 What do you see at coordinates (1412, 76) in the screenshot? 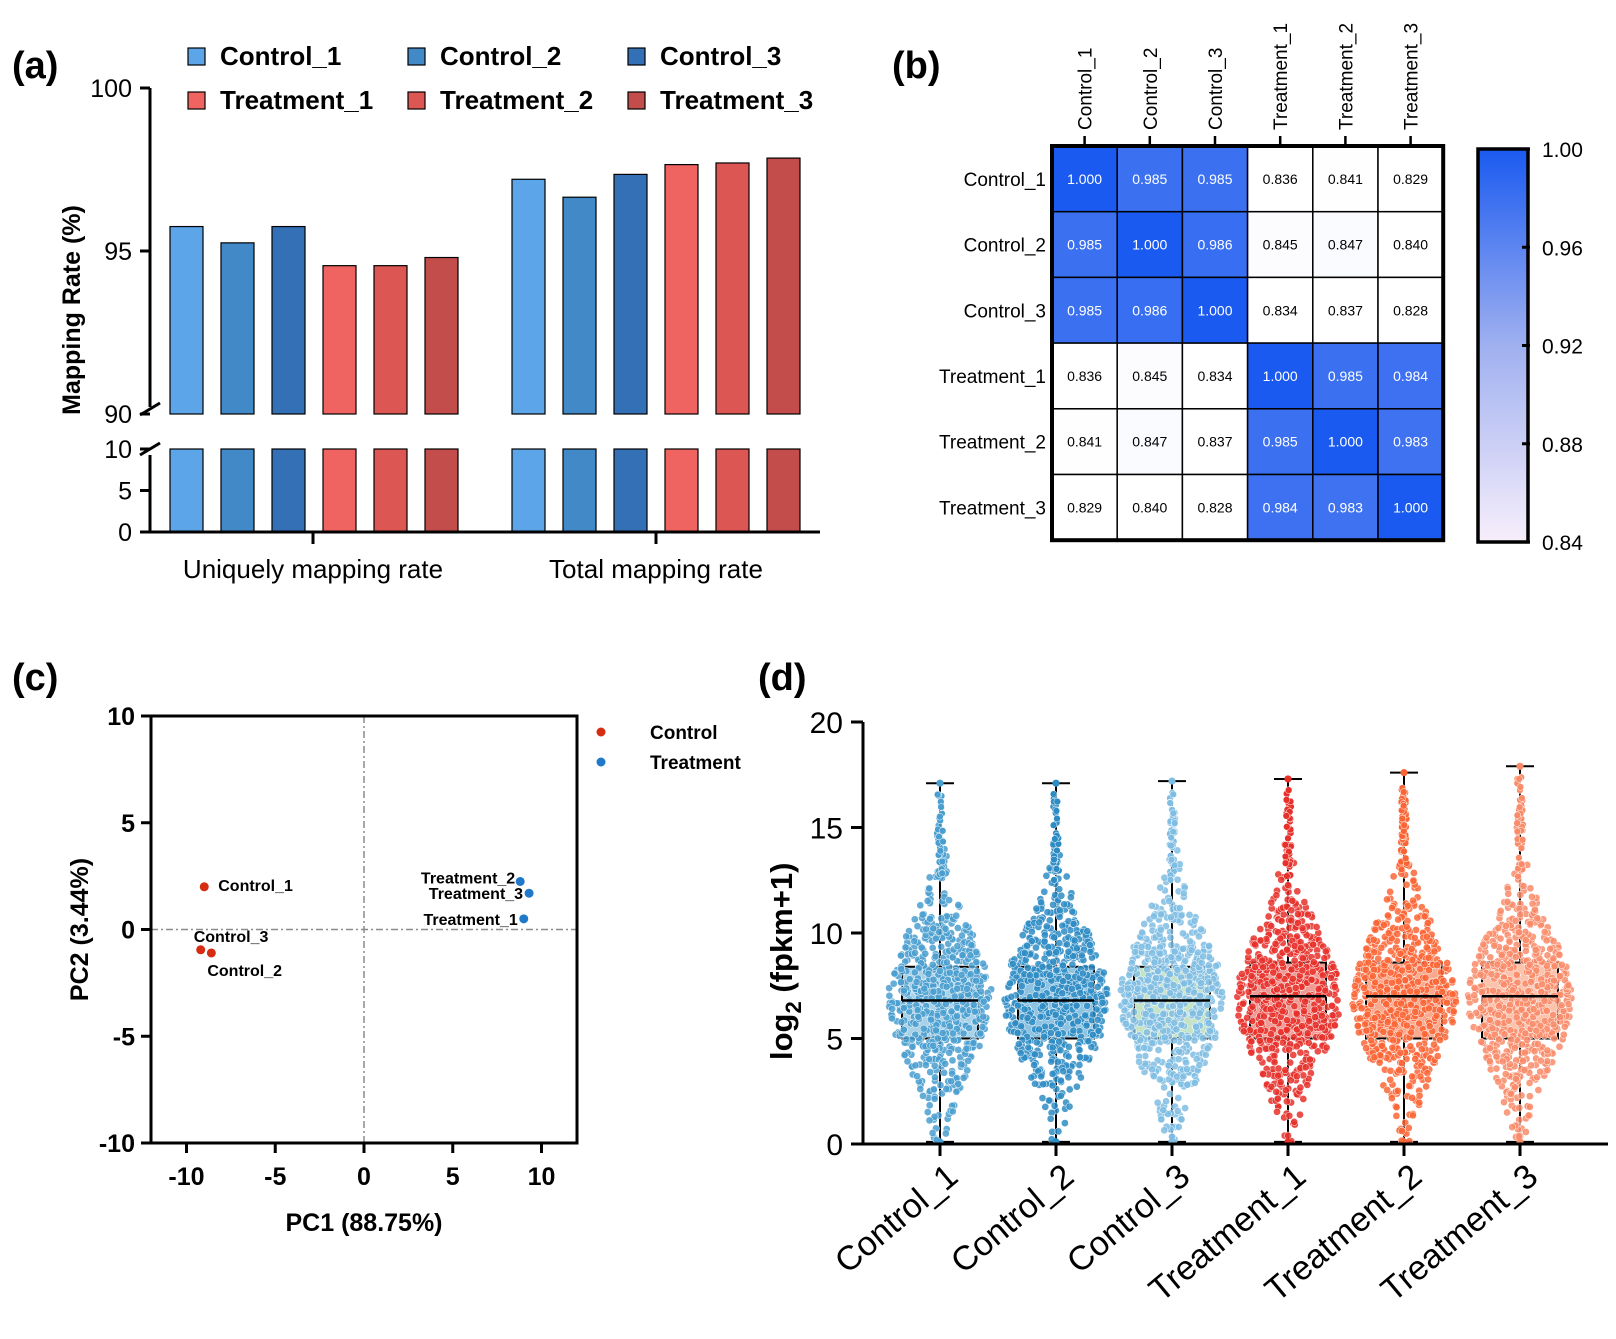
I see `heatmap-col-label-Treatment_3: Treatment_3` at bounding box center [1412, 76].